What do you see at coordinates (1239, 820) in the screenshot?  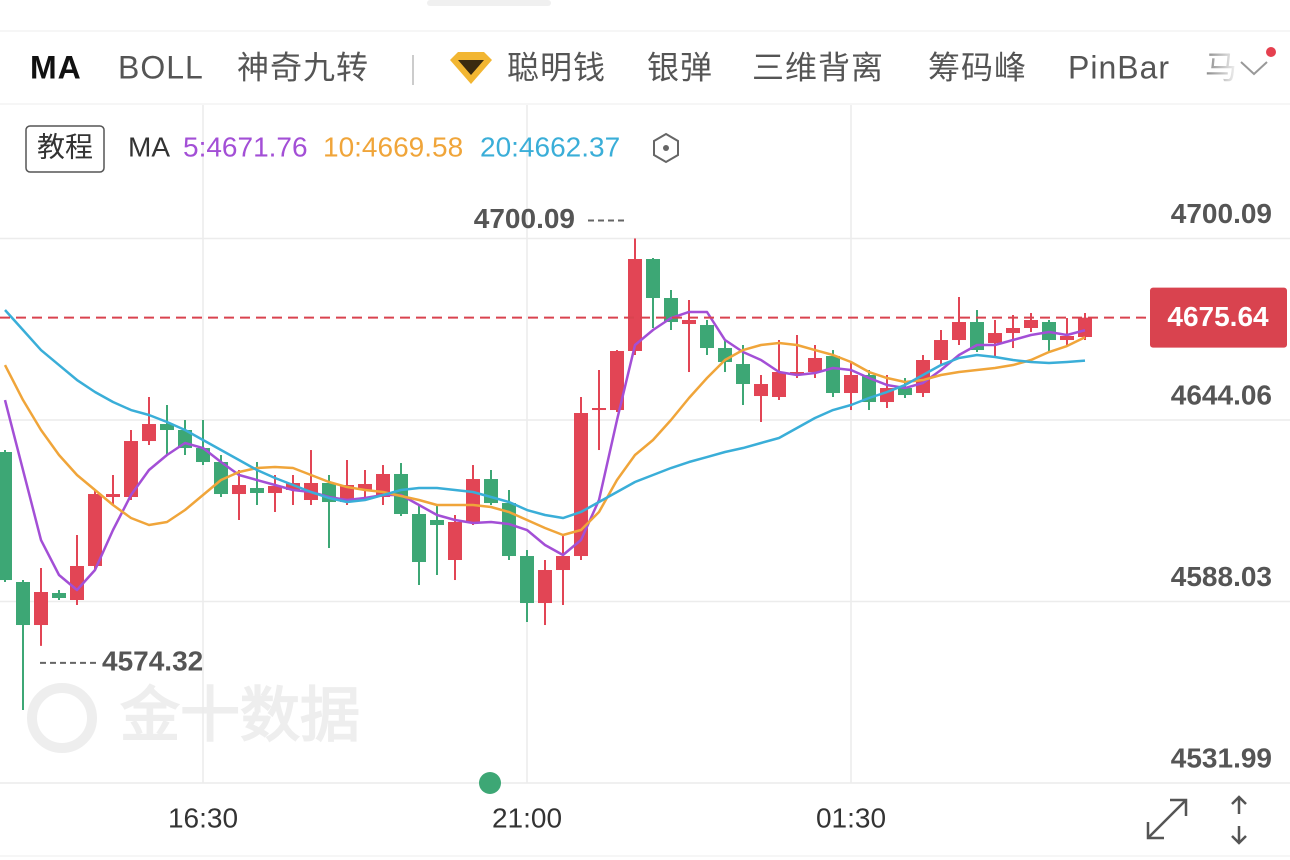 I see `scale-icon` at bounding box center [1239, 820].